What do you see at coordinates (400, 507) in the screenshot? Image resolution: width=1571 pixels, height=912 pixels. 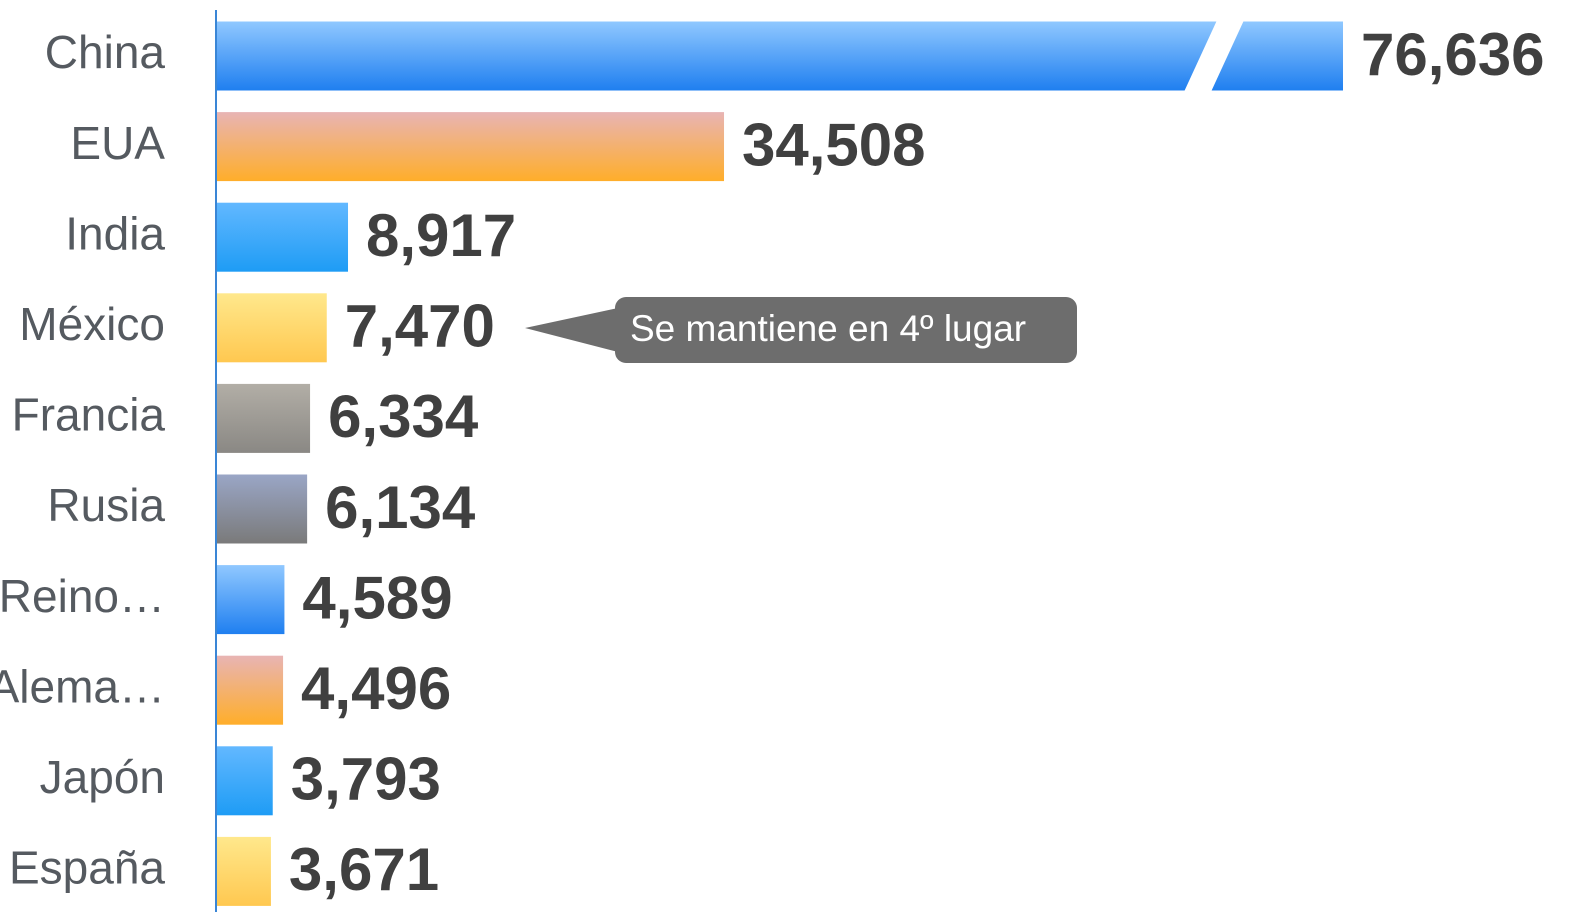 I see `value-label: 6,134` at bounding box center [400, 507].